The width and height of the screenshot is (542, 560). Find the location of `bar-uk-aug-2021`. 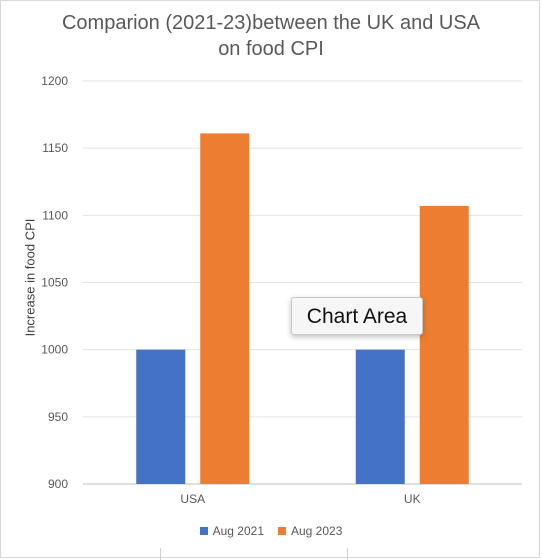

bar-uk-aug-2021 is located at coordinates (380, 416).